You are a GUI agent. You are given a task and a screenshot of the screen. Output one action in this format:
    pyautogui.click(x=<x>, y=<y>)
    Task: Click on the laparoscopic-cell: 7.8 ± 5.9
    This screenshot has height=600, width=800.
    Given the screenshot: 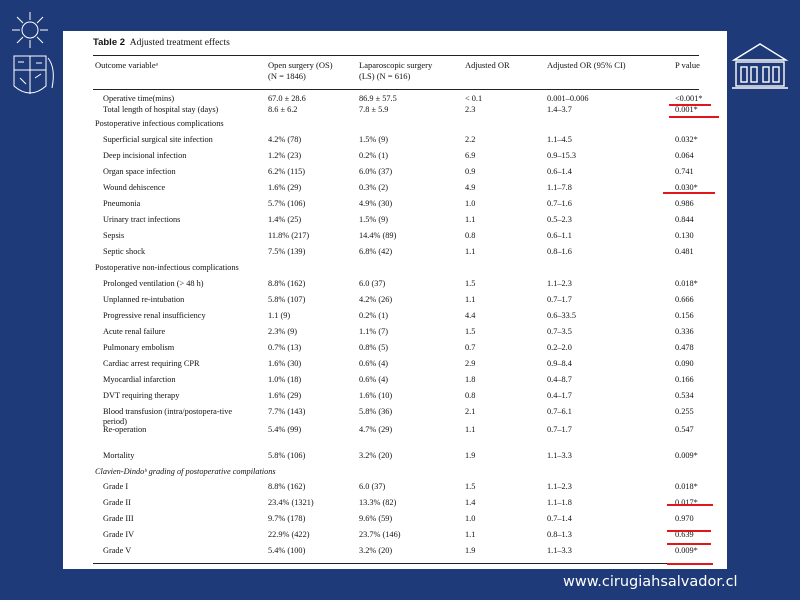 What is the action you would take?
    pyautogui.click(x=374, y=109)
    